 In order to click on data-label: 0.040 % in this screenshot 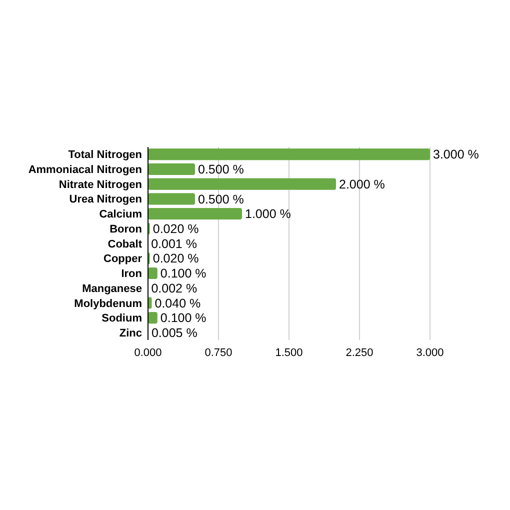, I will do `click(177, 303)`.